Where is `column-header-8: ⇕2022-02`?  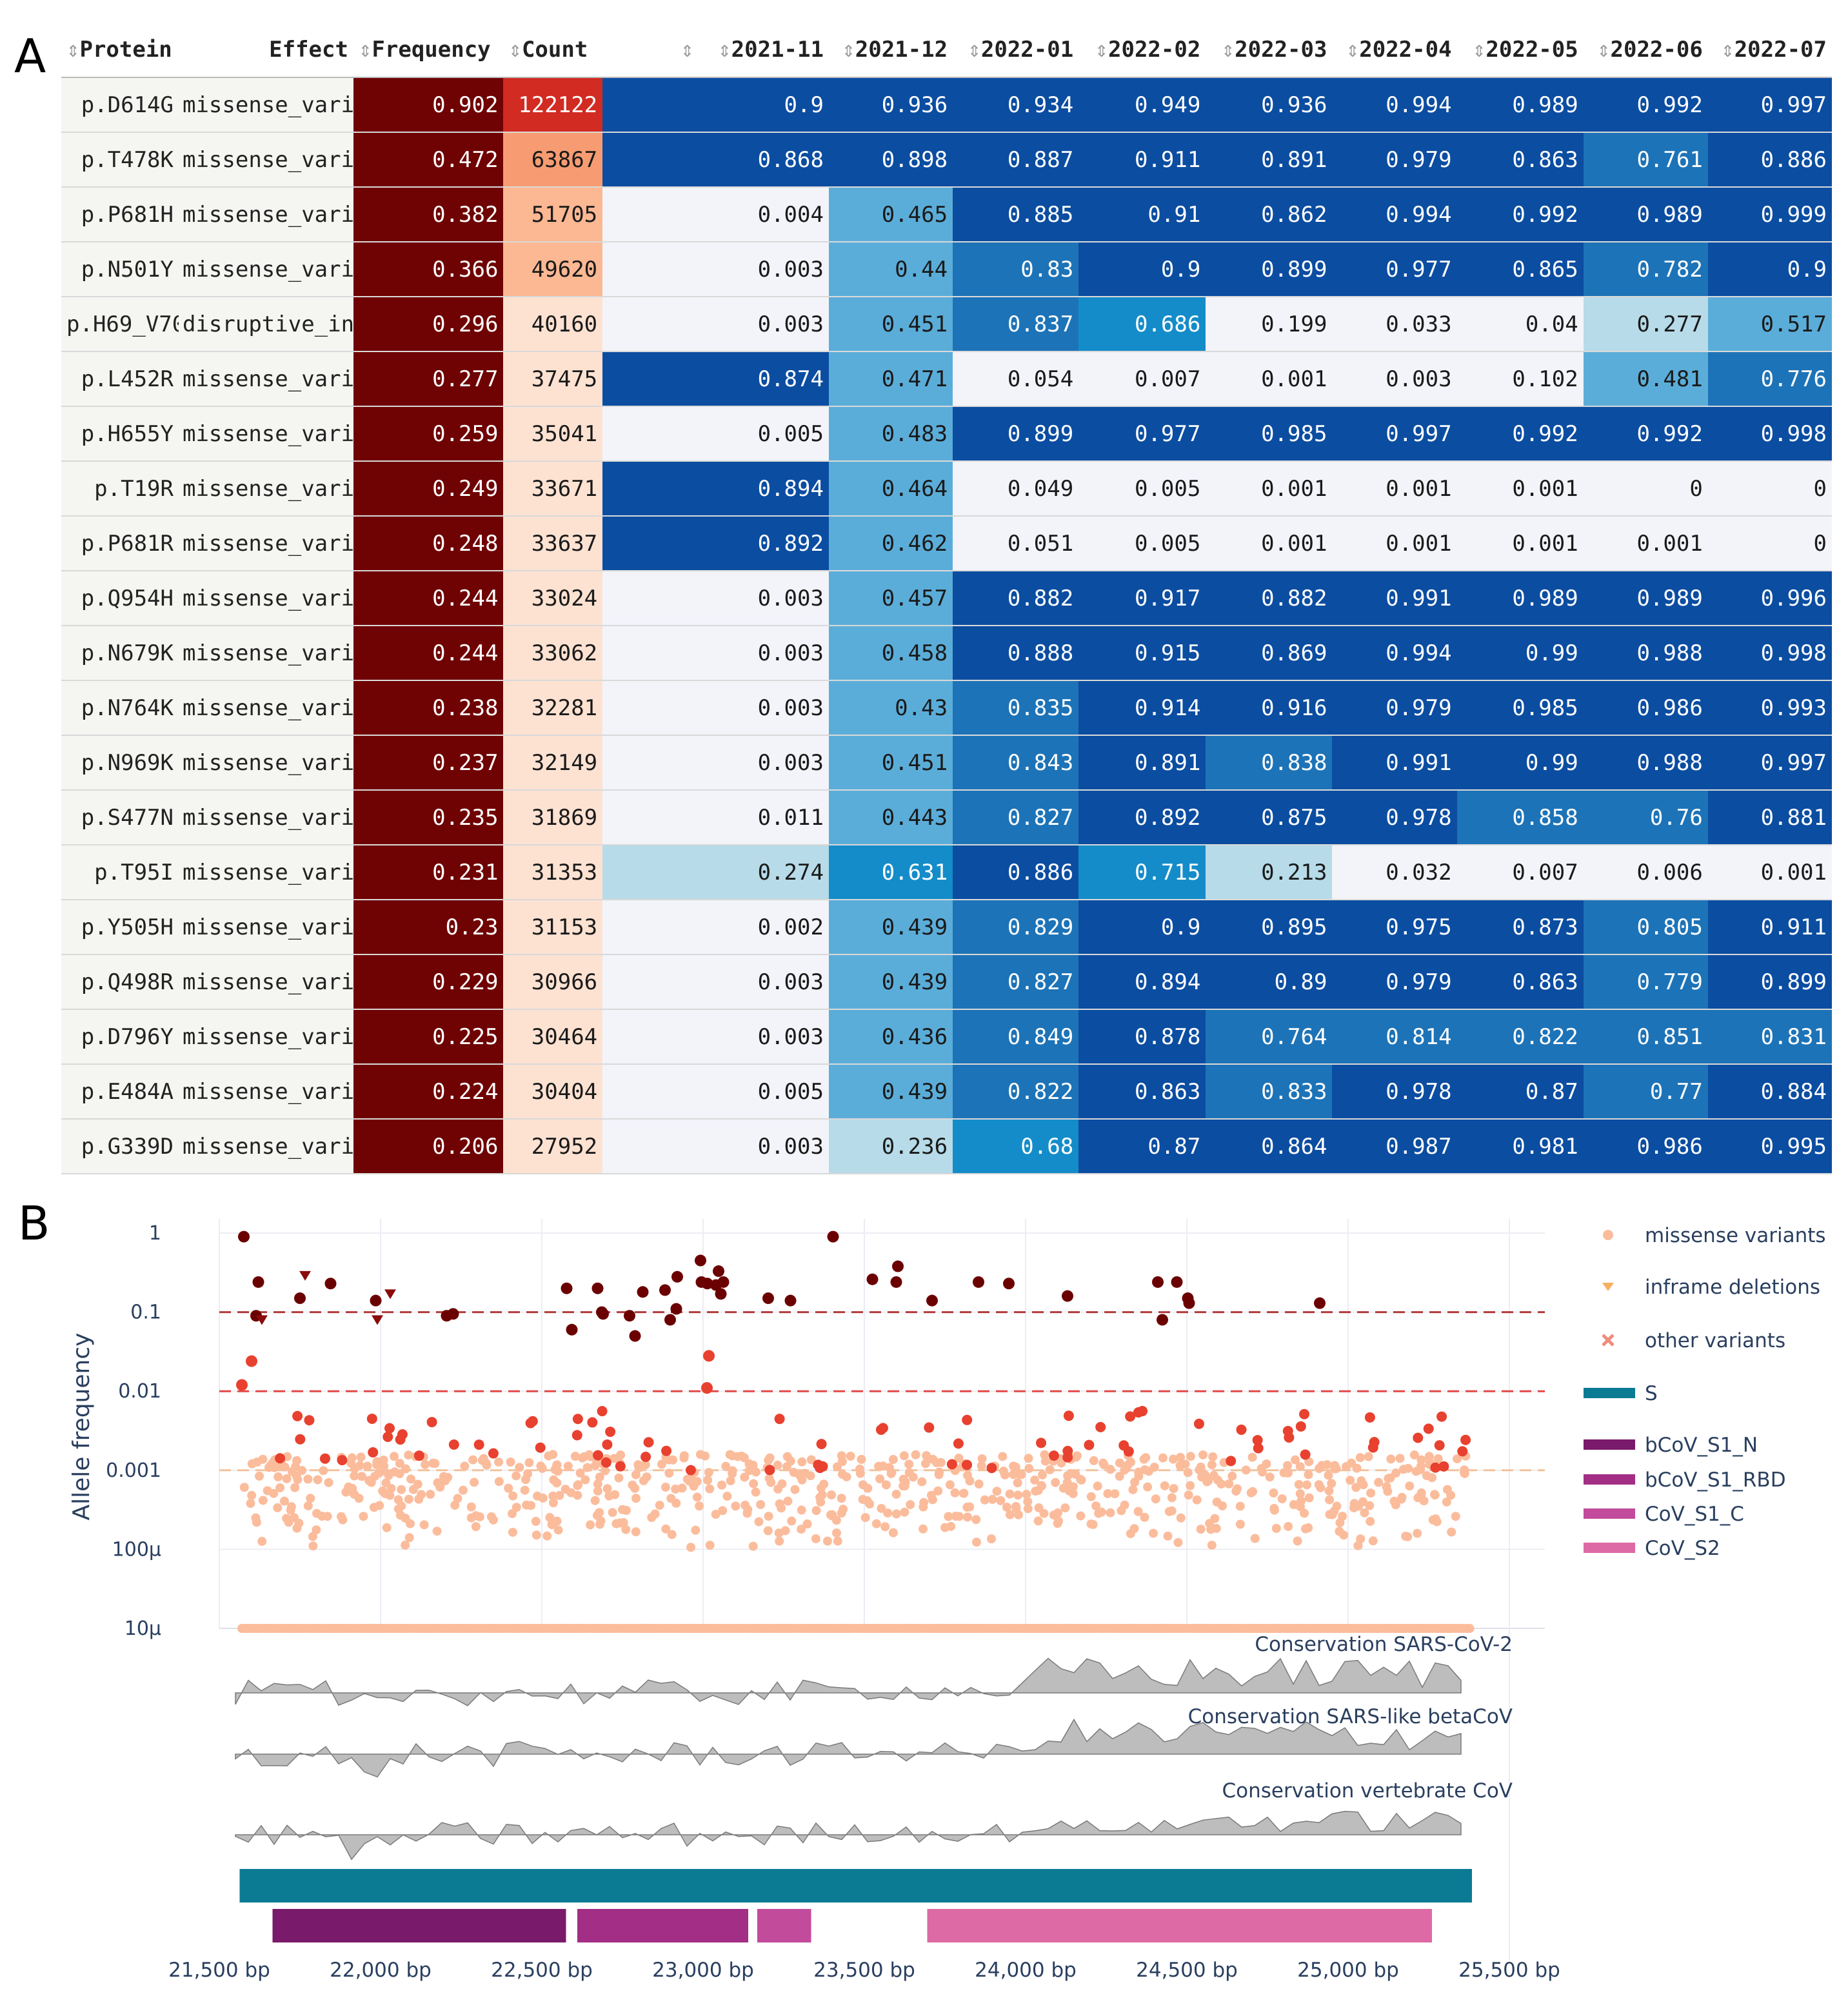 column-header-8: ⇕2022-02 is located at coordinates (1142, 51).